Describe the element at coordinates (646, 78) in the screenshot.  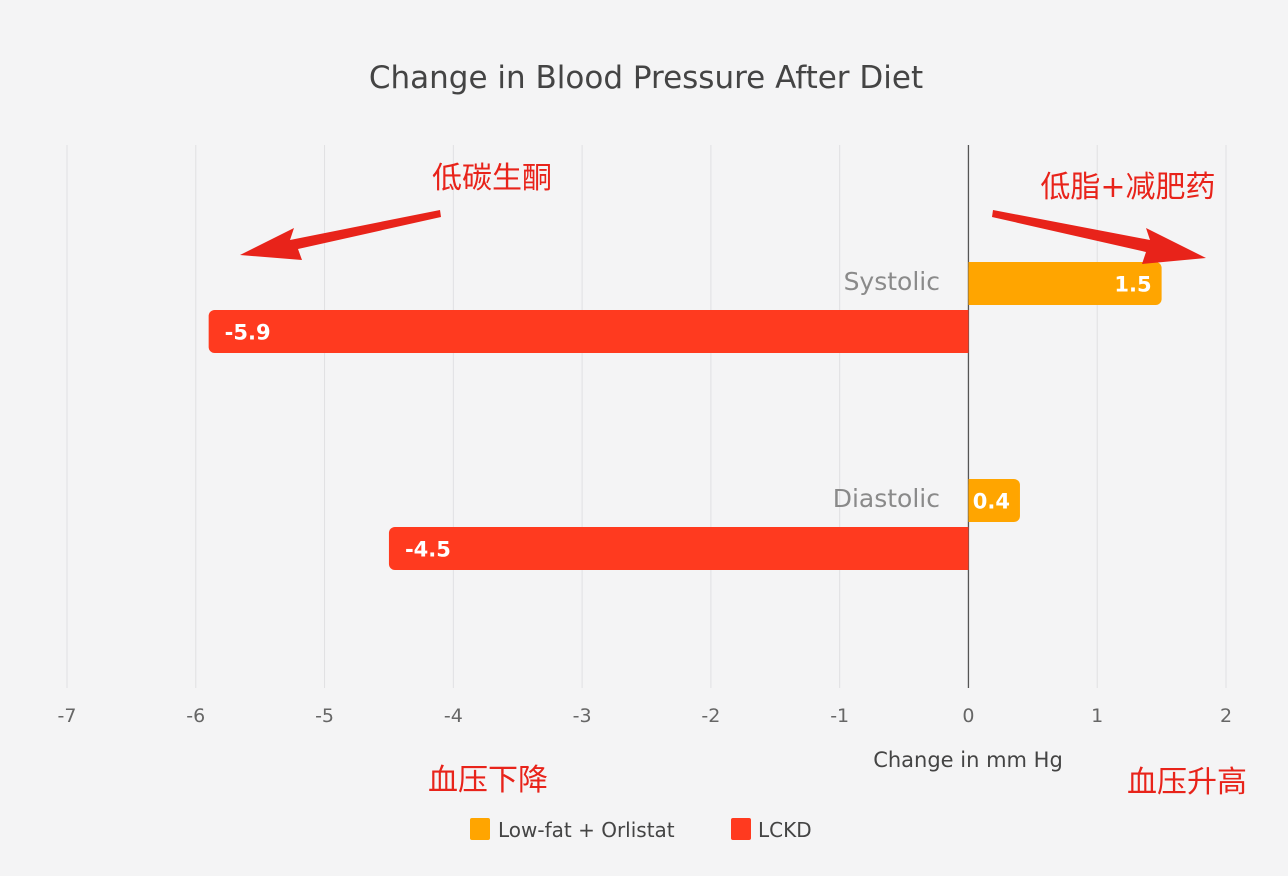
I see `chart-title: Change in Blood Pressure After Diet` at that location.